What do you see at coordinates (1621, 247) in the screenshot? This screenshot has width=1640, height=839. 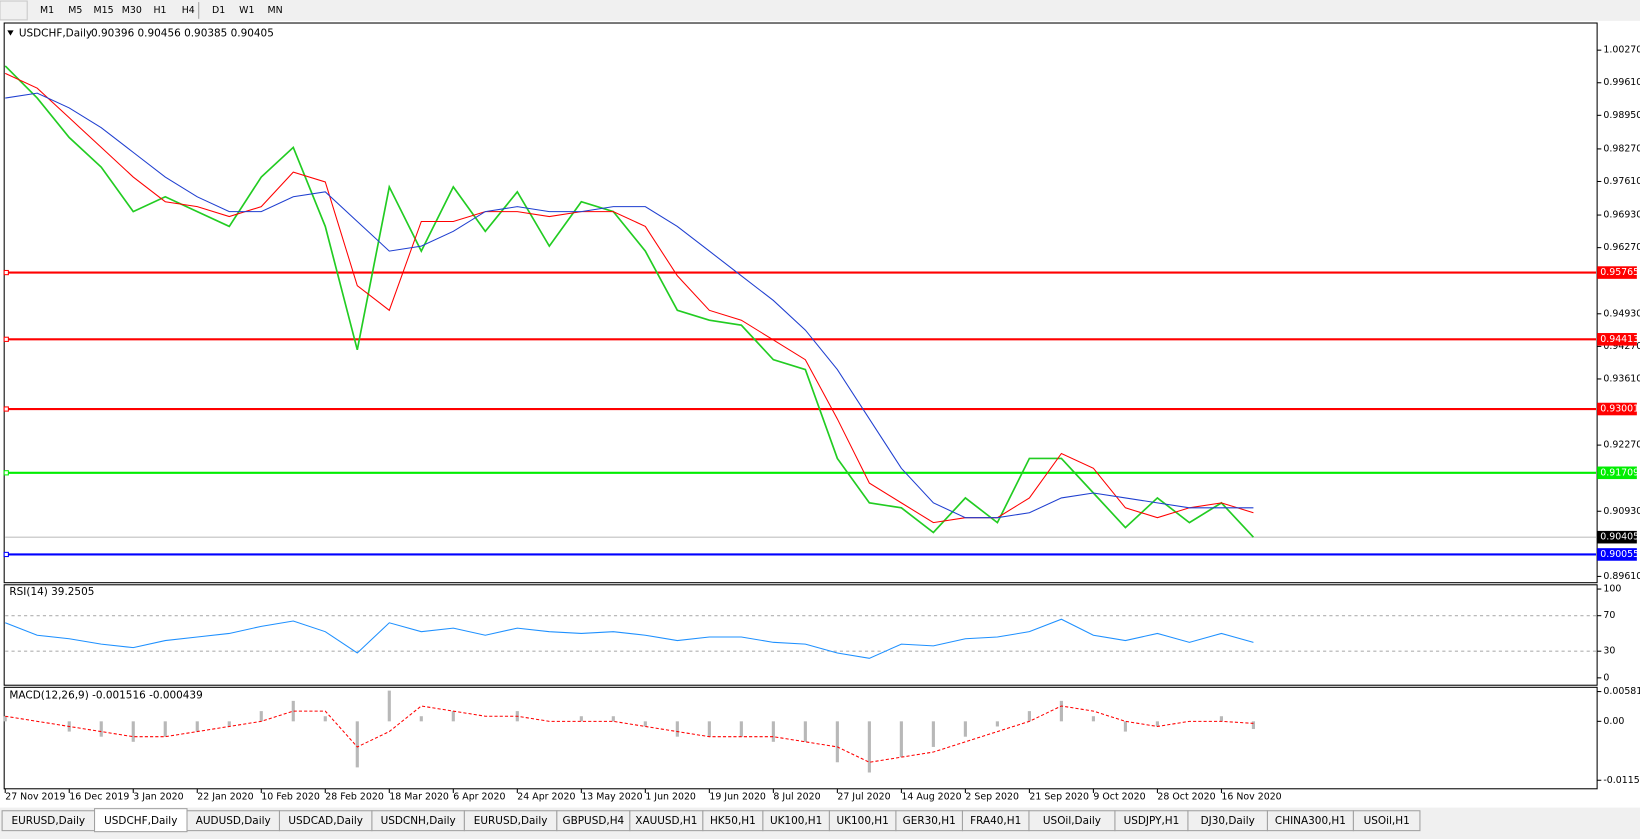 I see `y-tick-label: 0.96270` at bounding box center [1621, 247].